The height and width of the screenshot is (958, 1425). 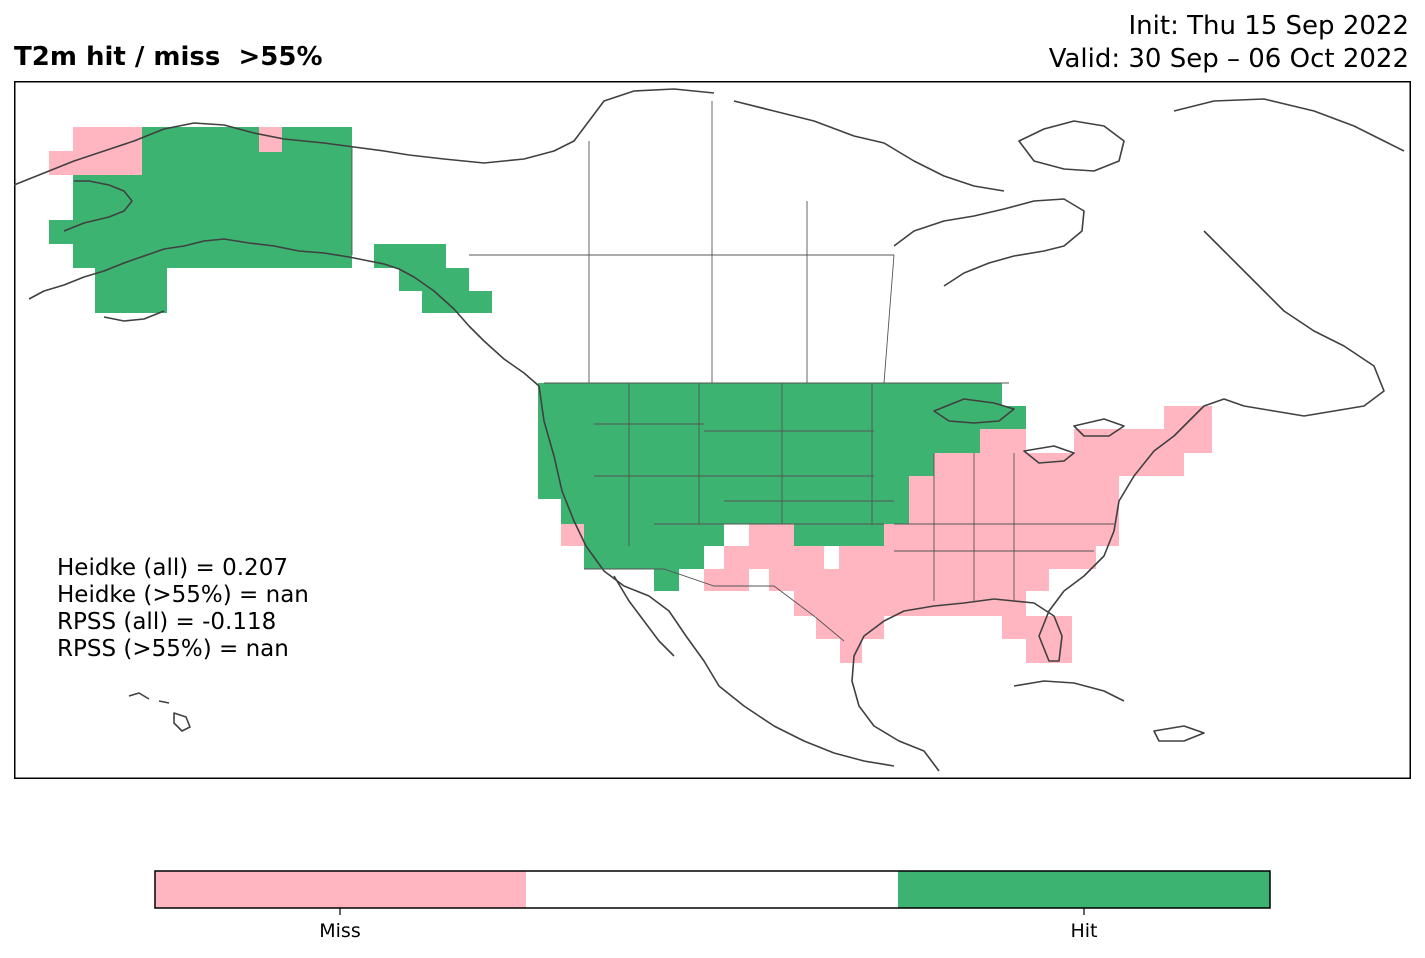 I want to click on lake-erie-shore, so click(x=1049, y=454).